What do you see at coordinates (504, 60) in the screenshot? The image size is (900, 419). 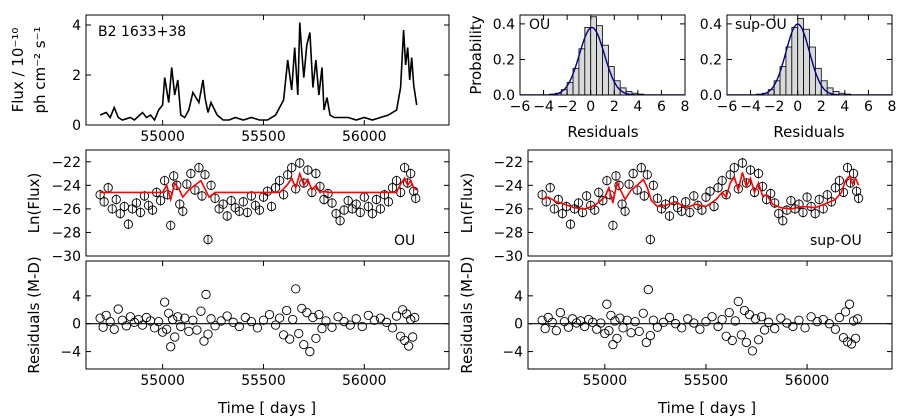 I see `y-tick-label: 0.2` at bounding box center [504, 60].